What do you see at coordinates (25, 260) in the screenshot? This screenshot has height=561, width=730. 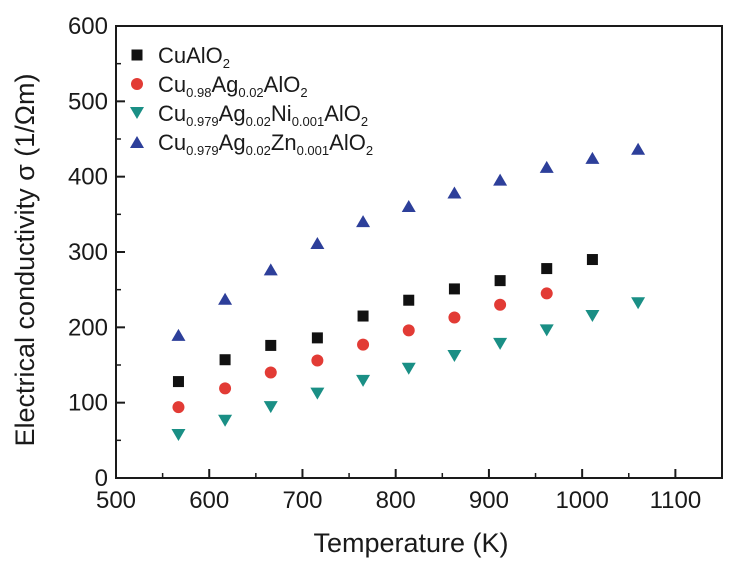 I see `y-axis-title: Electrical conductivity σ (1/Ωm)` at bounding box center [25, 260].